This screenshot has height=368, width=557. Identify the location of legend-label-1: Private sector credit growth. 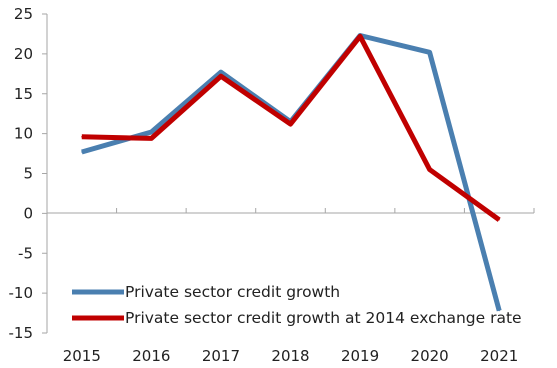
(232, 292).